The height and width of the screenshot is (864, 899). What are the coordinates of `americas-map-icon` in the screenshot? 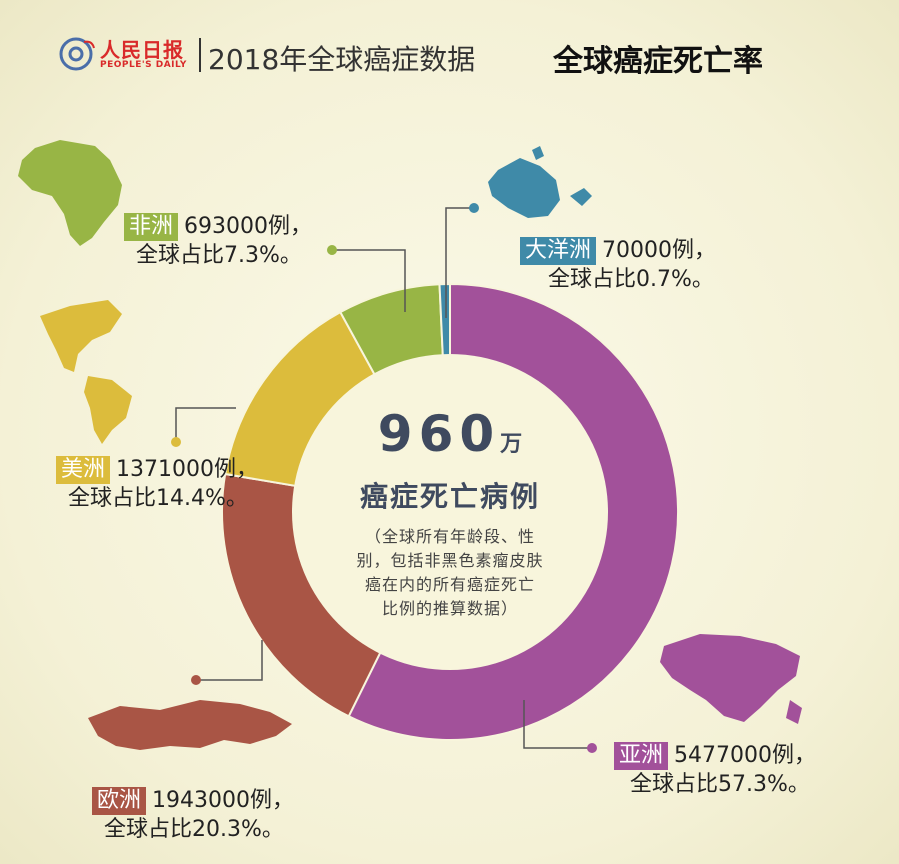 It's located at (86, 372).